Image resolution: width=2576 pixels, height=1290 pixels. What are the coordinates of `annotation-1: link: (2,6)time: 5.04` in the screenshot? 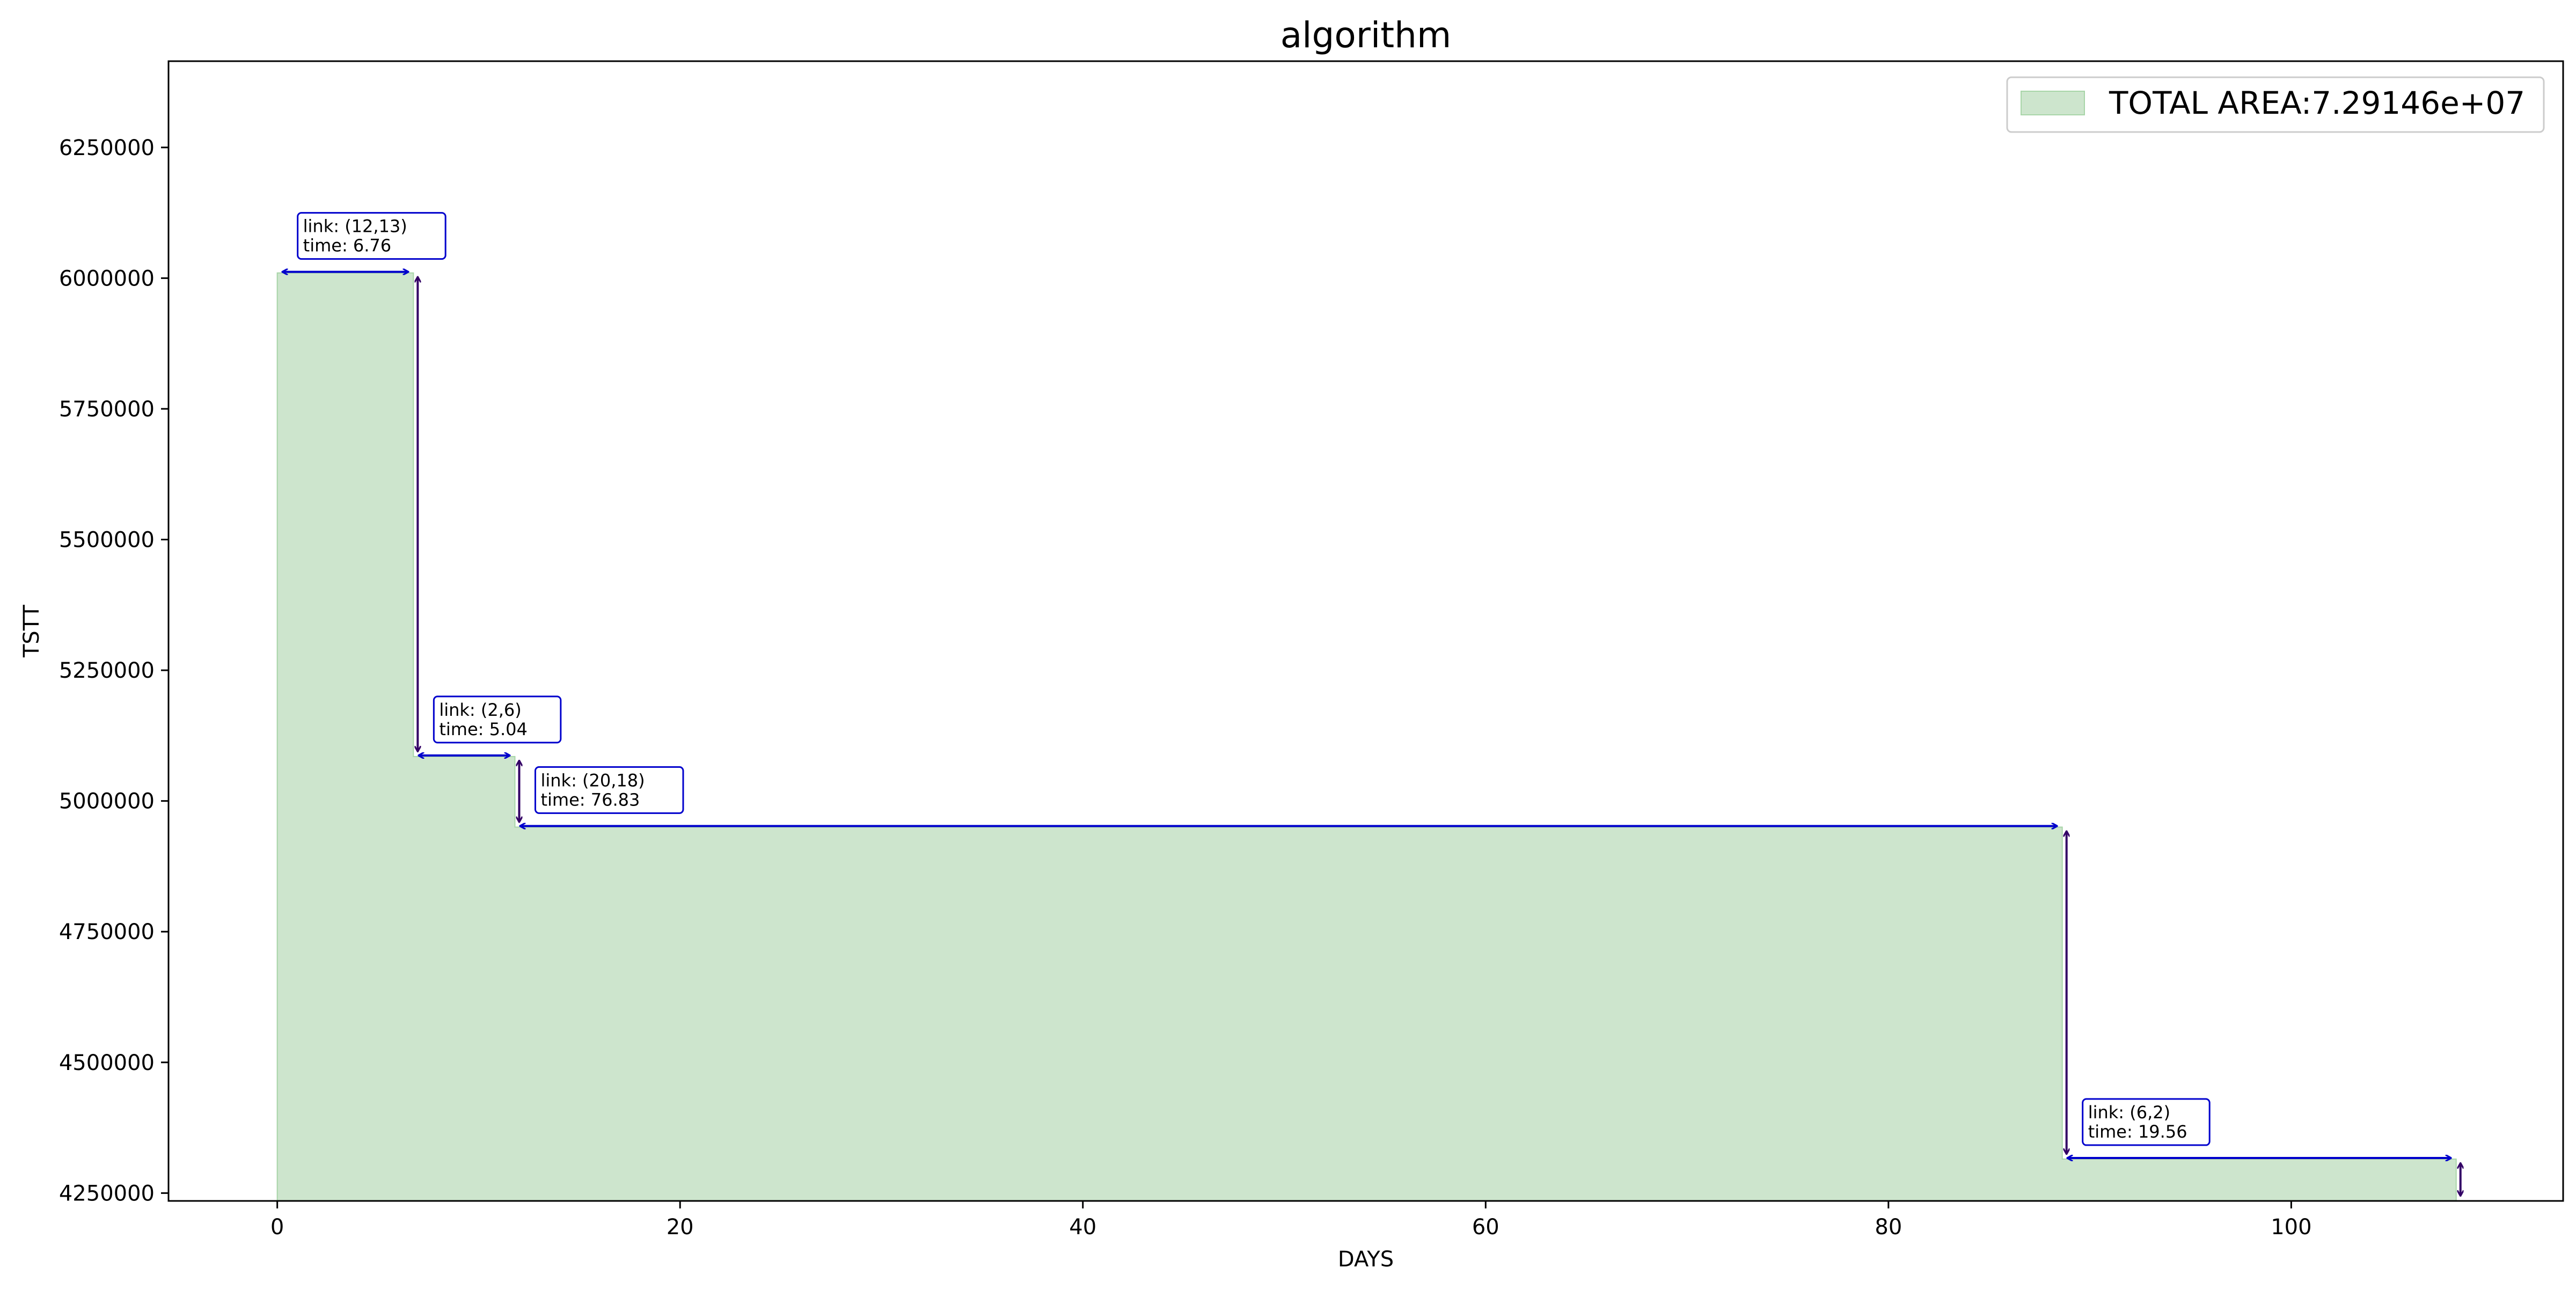 It's located at (490, 758).